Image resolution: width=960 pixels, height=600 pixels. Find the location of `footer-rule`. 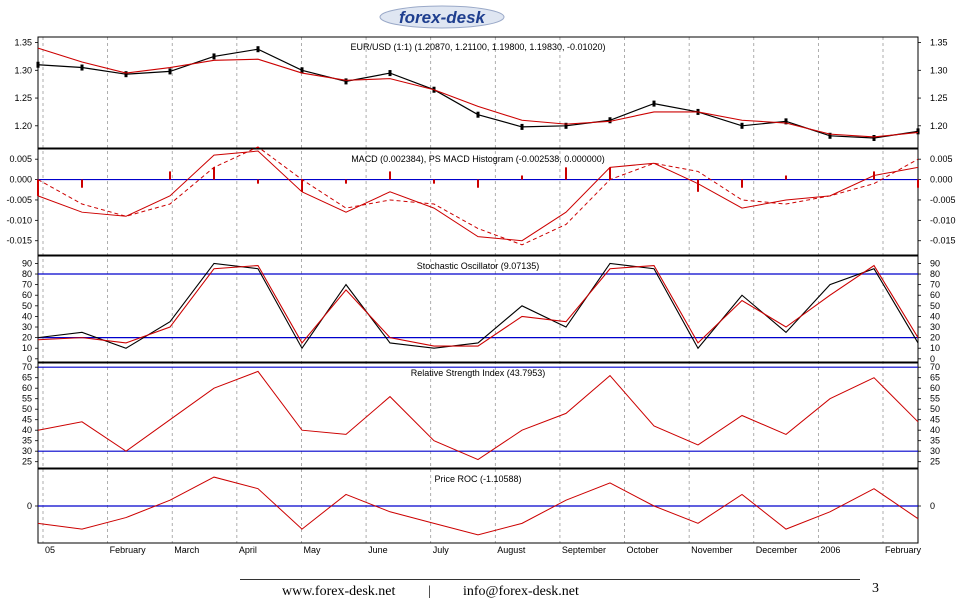

footer-rule is located at coordinates (550, 579).